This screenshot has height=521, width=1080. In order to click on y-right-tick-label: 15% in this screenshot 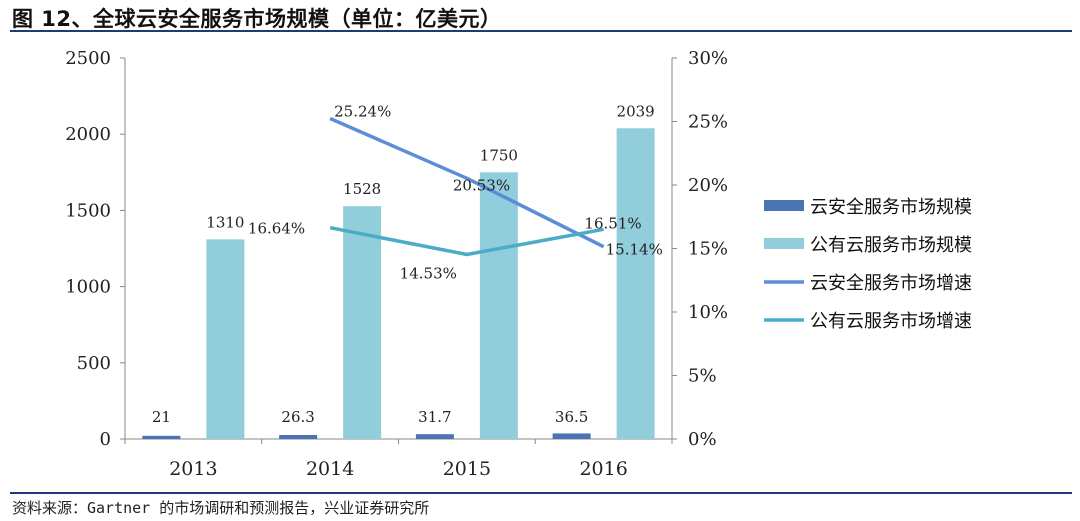, I will do `click(708, 249)`.